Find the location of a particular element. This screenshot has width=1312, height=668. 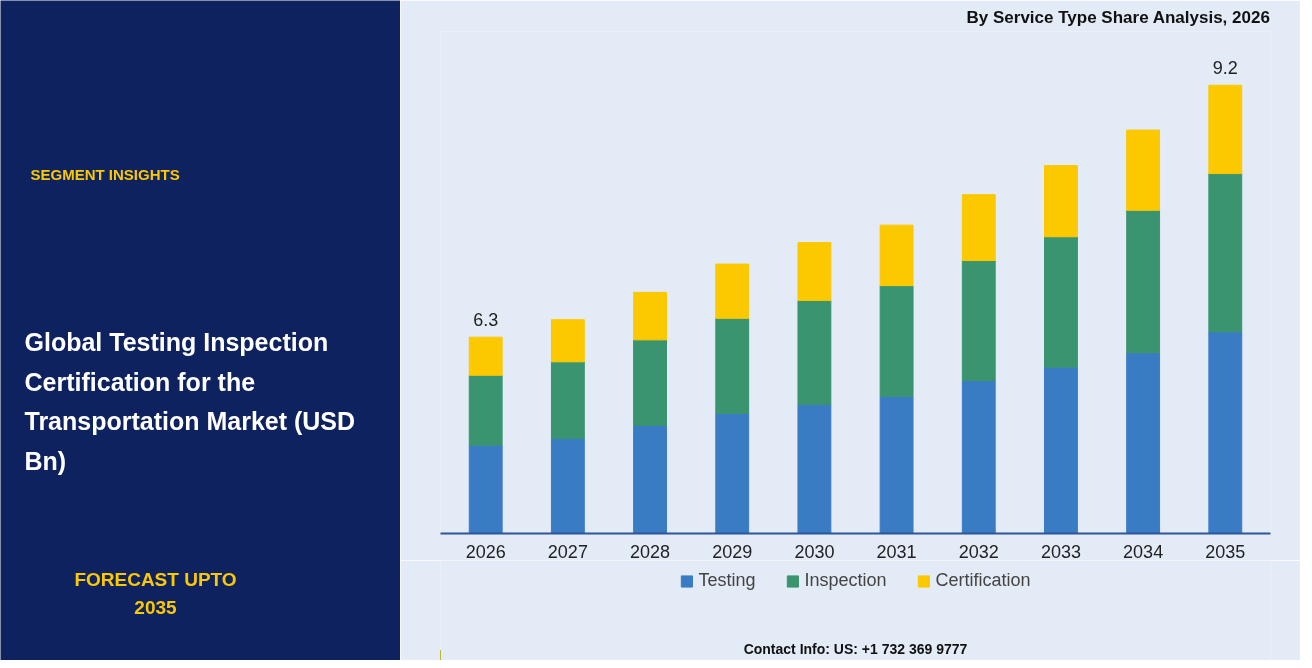

text: Contact Info: US: +1 732 369 9777 is located at coordinates (855, 648).